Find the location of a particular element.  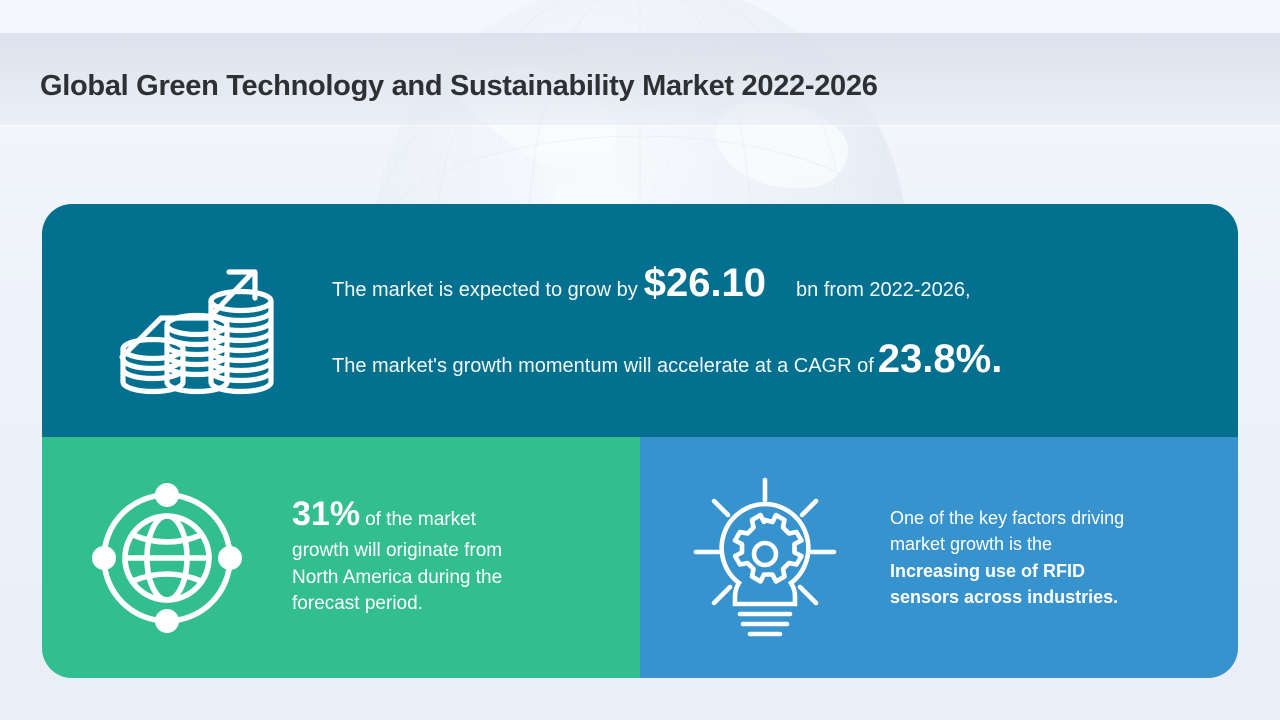

growth-value: $26.10 is located at coordinates (705, 282).